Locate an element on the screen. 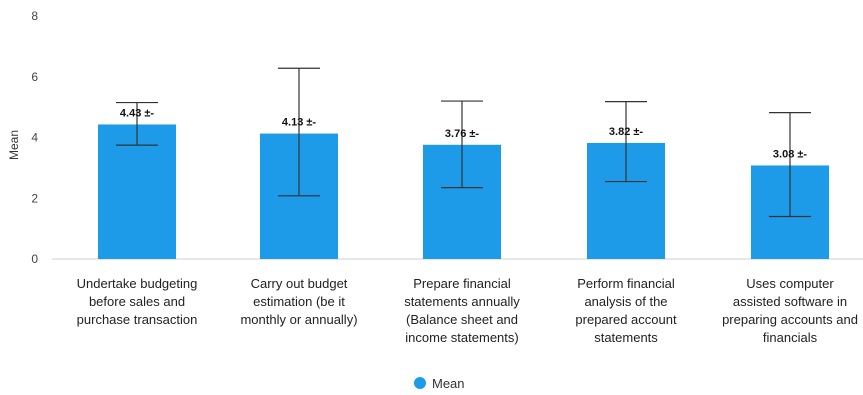 This screenshot has height=395, width=863. category-label-line: analysis of the is located at coordinates (625, 301).